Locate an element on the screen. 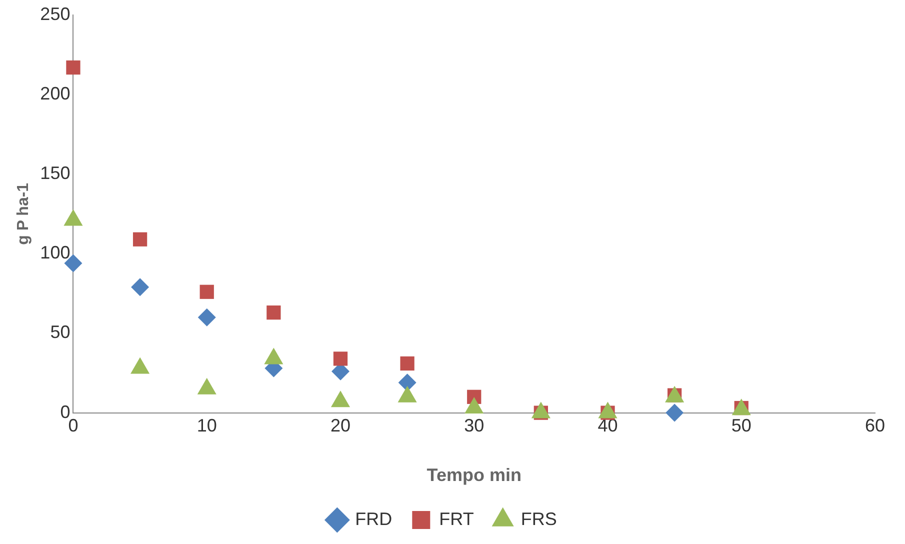 This screenshot has height=544, width=905. x-tick-label: 20 is located at coordinates (340, 426).